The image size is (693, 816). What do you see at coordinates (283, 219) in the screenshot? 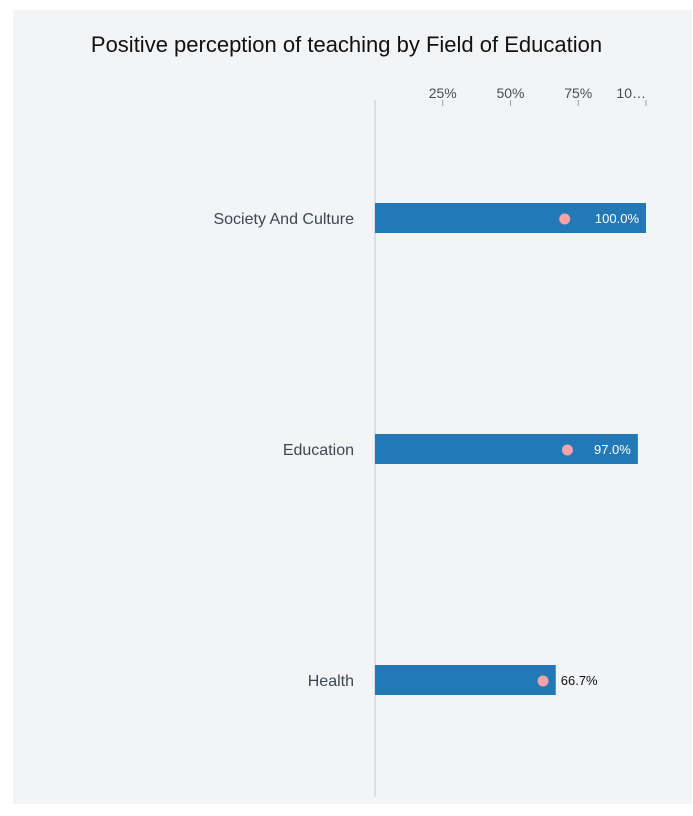
I see `category-label: Society And Culture` at bounding box center [283, 219].